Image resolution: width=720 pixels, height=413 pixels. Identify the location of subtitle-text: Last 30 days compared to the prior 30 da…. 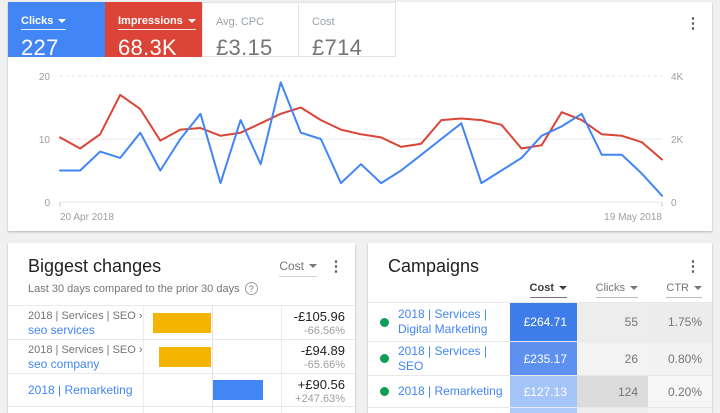
(134, 288).